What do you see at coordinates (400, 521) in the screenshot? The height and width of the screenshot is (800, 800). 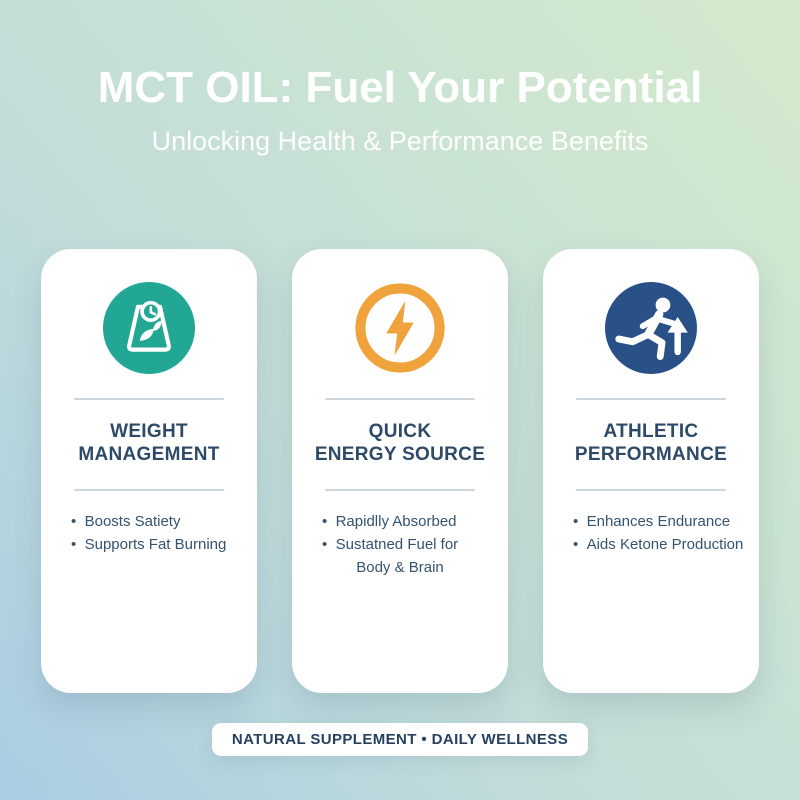 I see `list-item: Rapidlly Absorbed` at bounding box center [400, 521].